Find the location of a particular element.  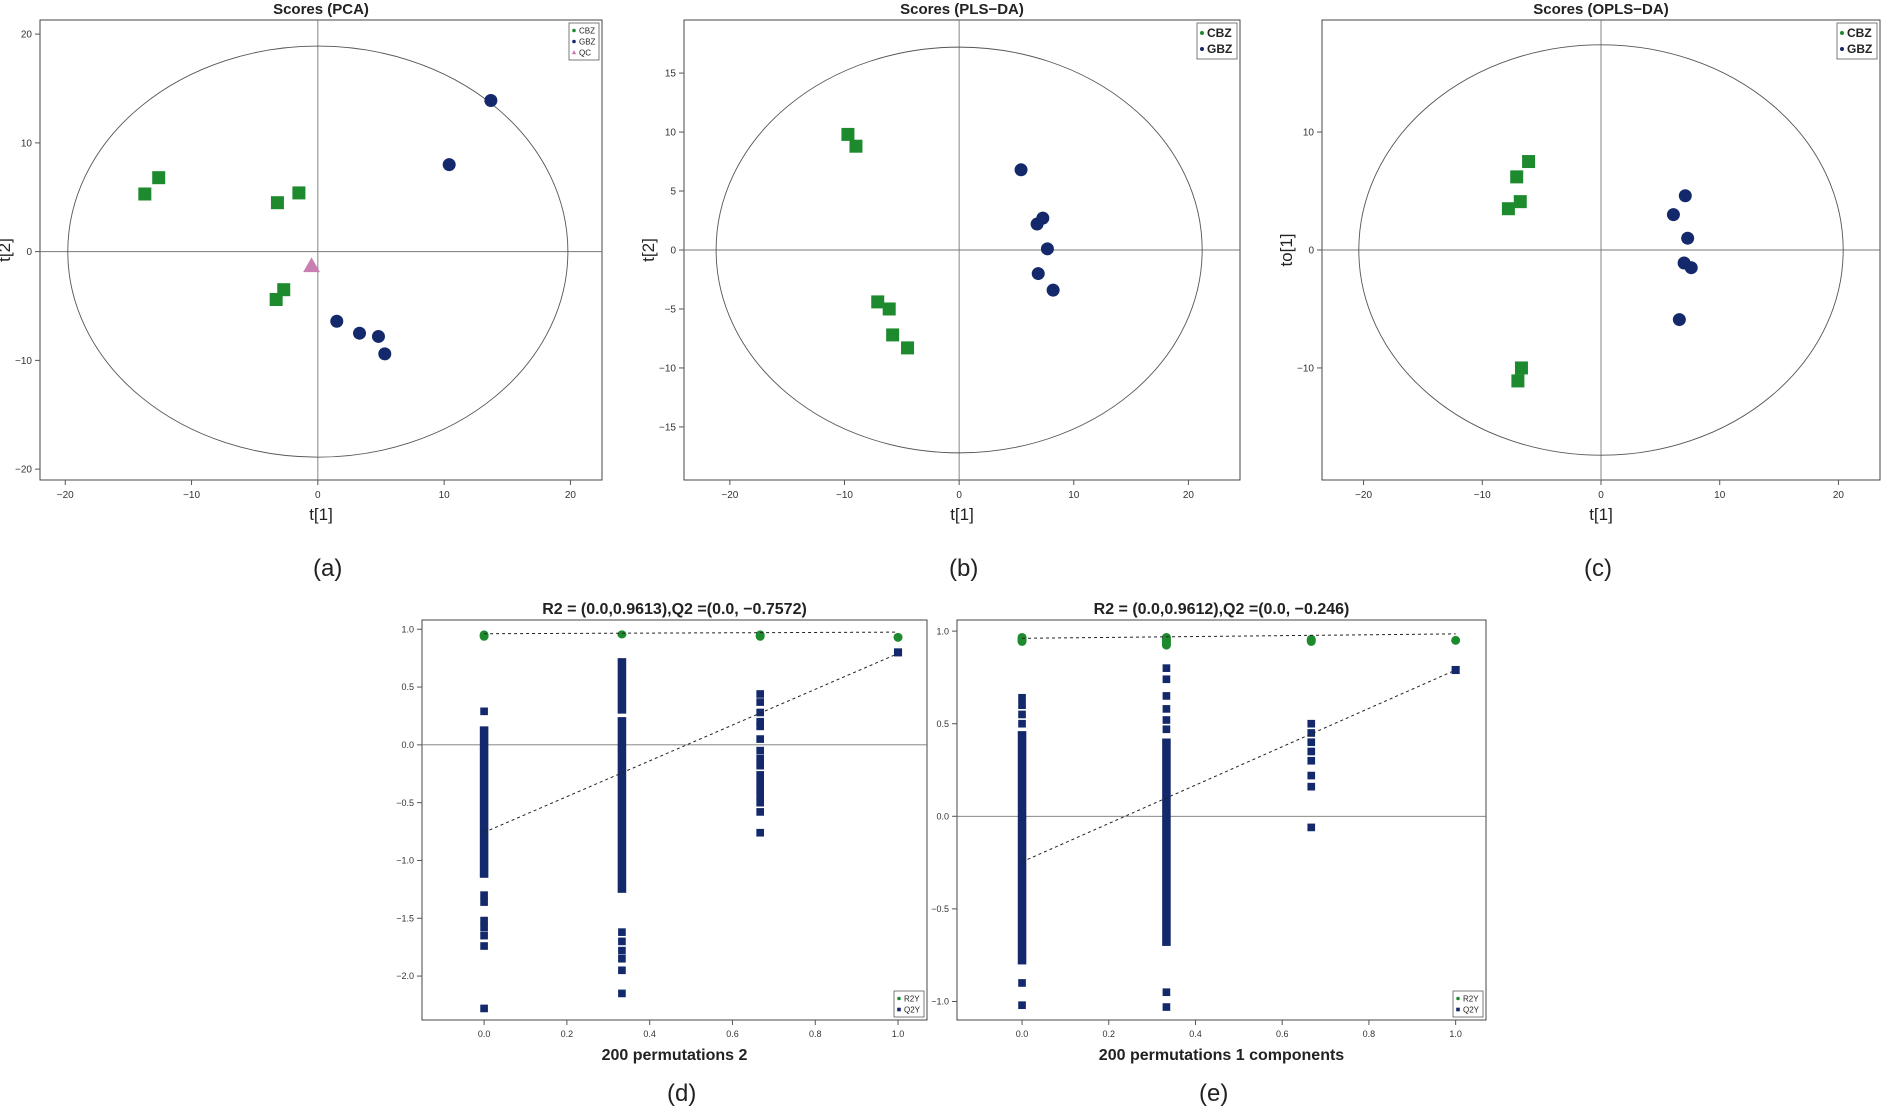

legend-label: Q2Y is located at coordinates (912, 1009).